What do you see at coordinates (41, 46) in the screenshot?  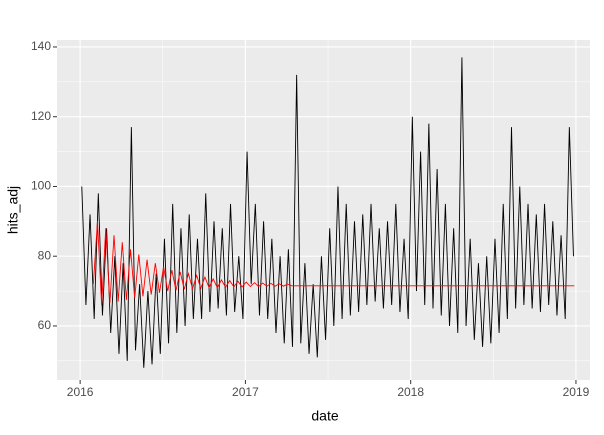 I see `y-tick-label: 140` at bounding box center [41, 46].